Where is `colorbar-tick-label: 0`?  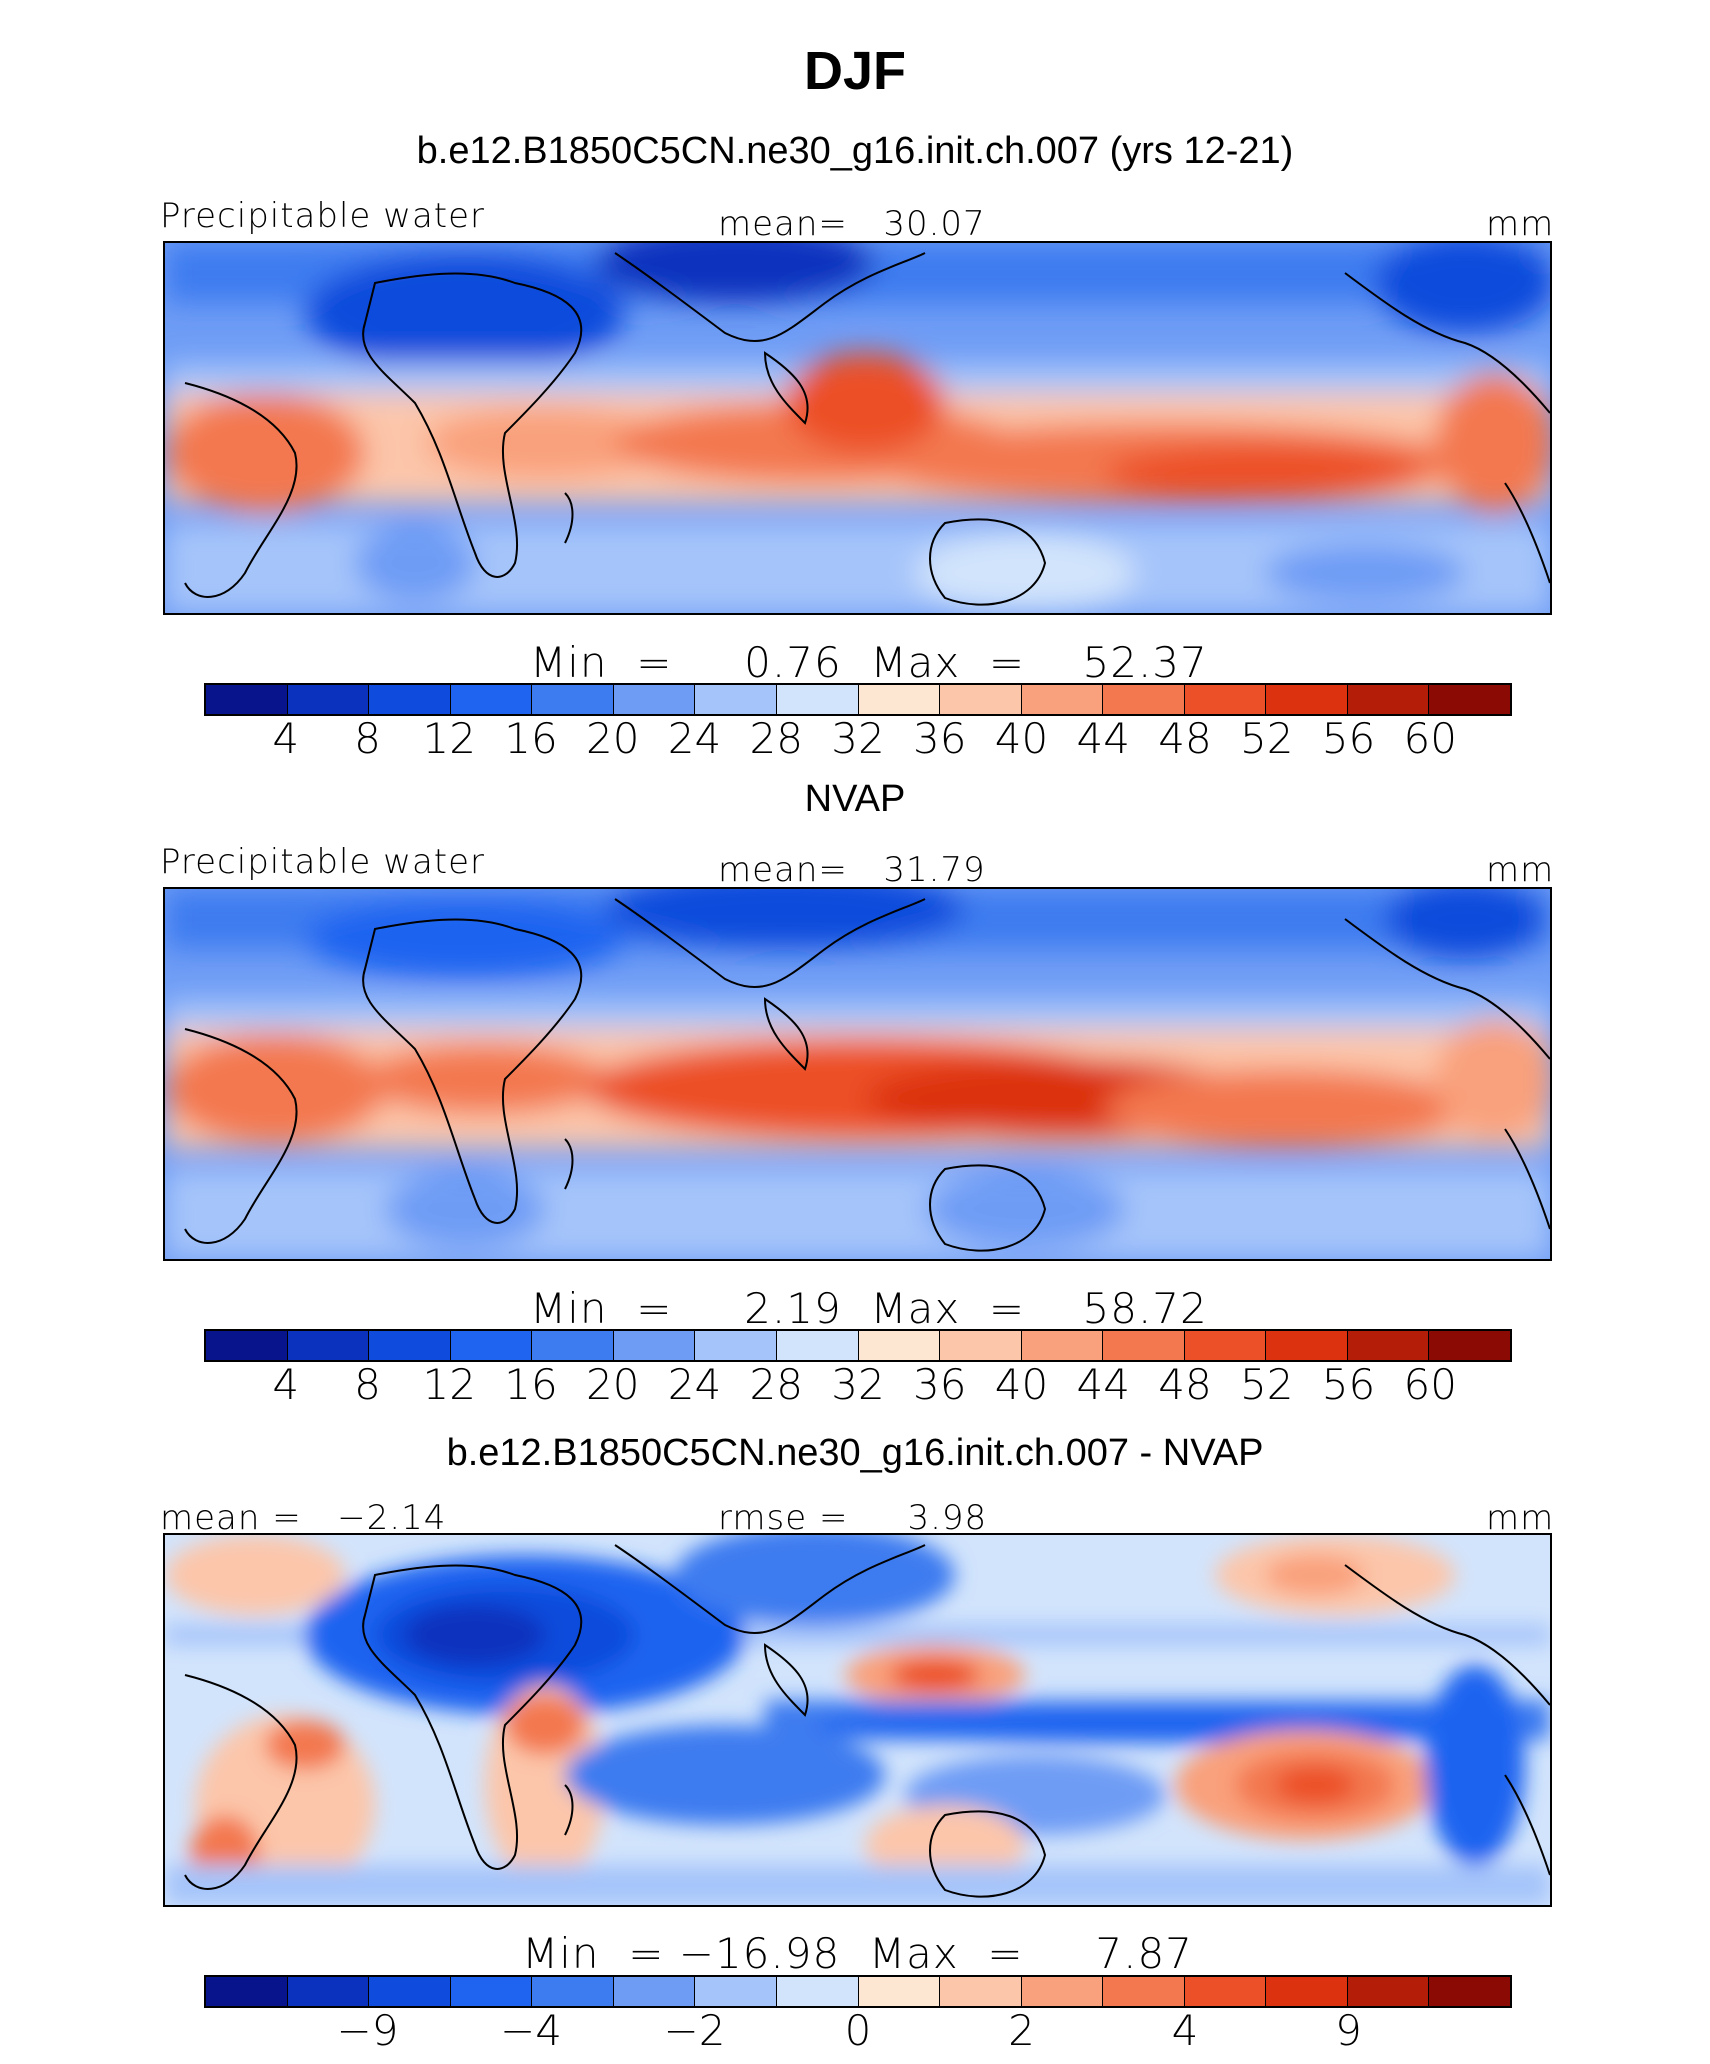
colorbar-tick-label: 0 is located at coordinates (858, 2030).